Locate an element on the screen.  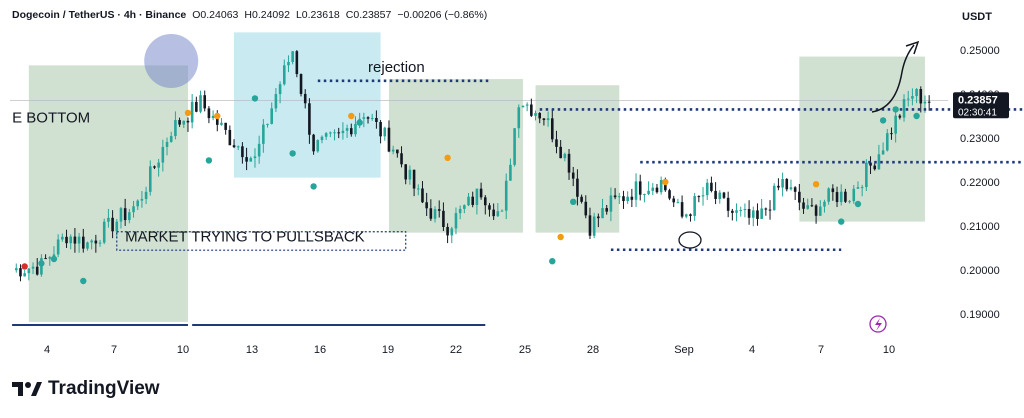
y-tick-label: 0.23000 is located at coordinates (980, 139).